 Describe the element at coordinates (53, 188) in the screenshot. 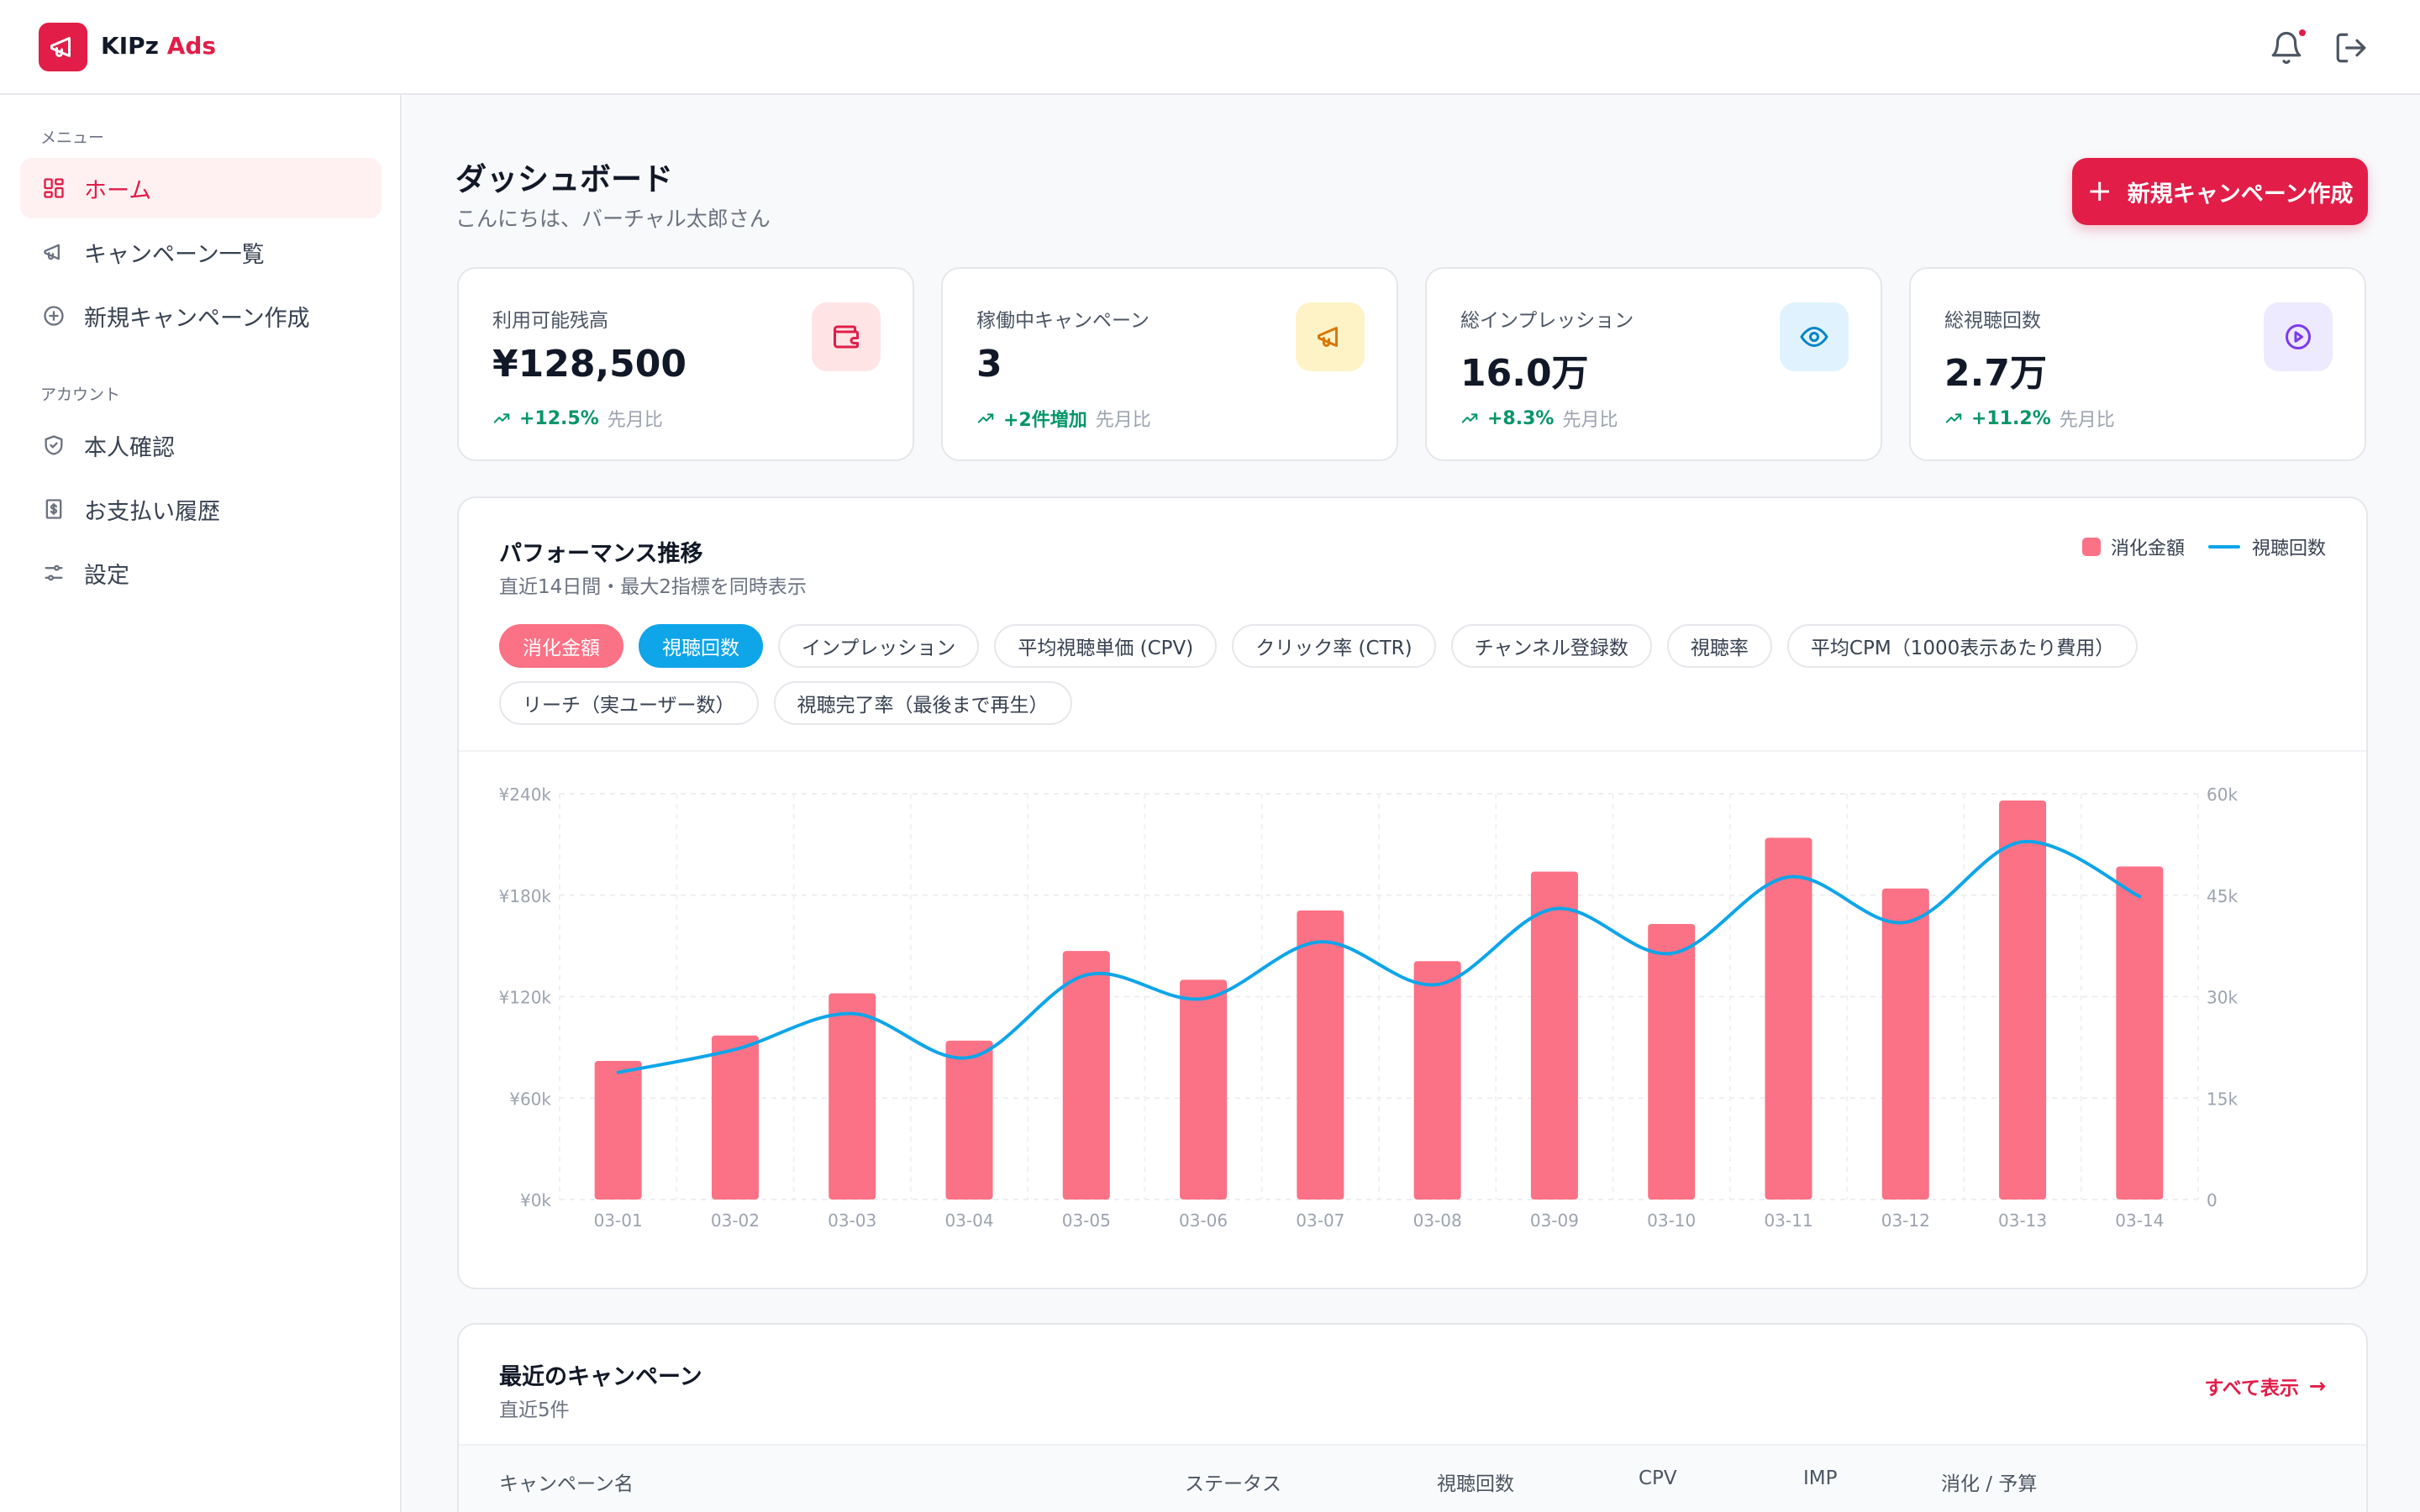

I see `grid-icon` at that location.